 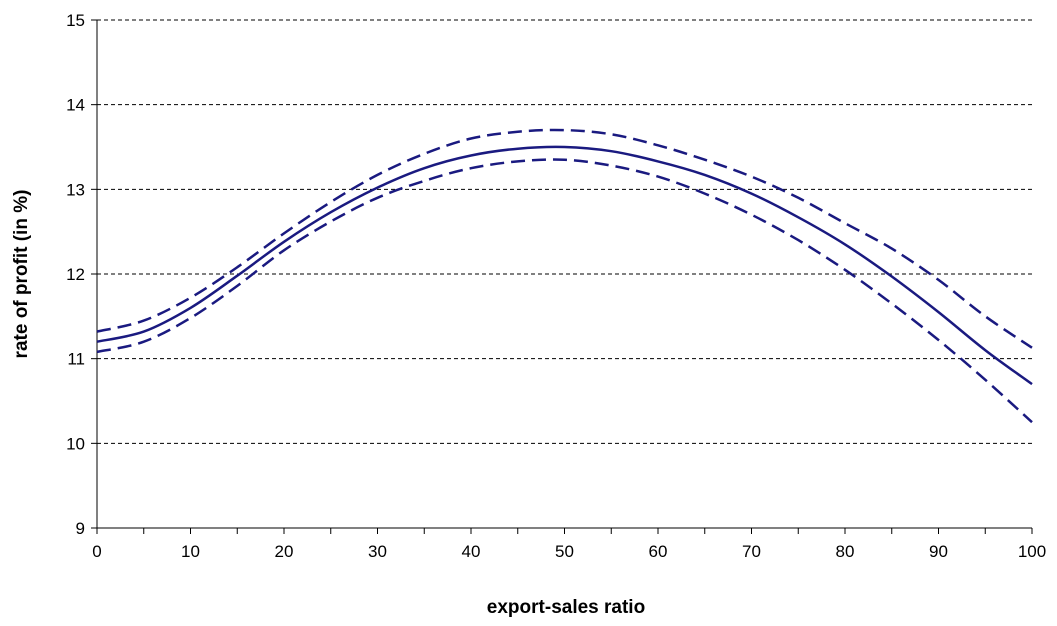 What do you see at coordinates (751, 551) in the screenshot?
I see `x-tick-label-70: 70` at bounding box center [751, 551].